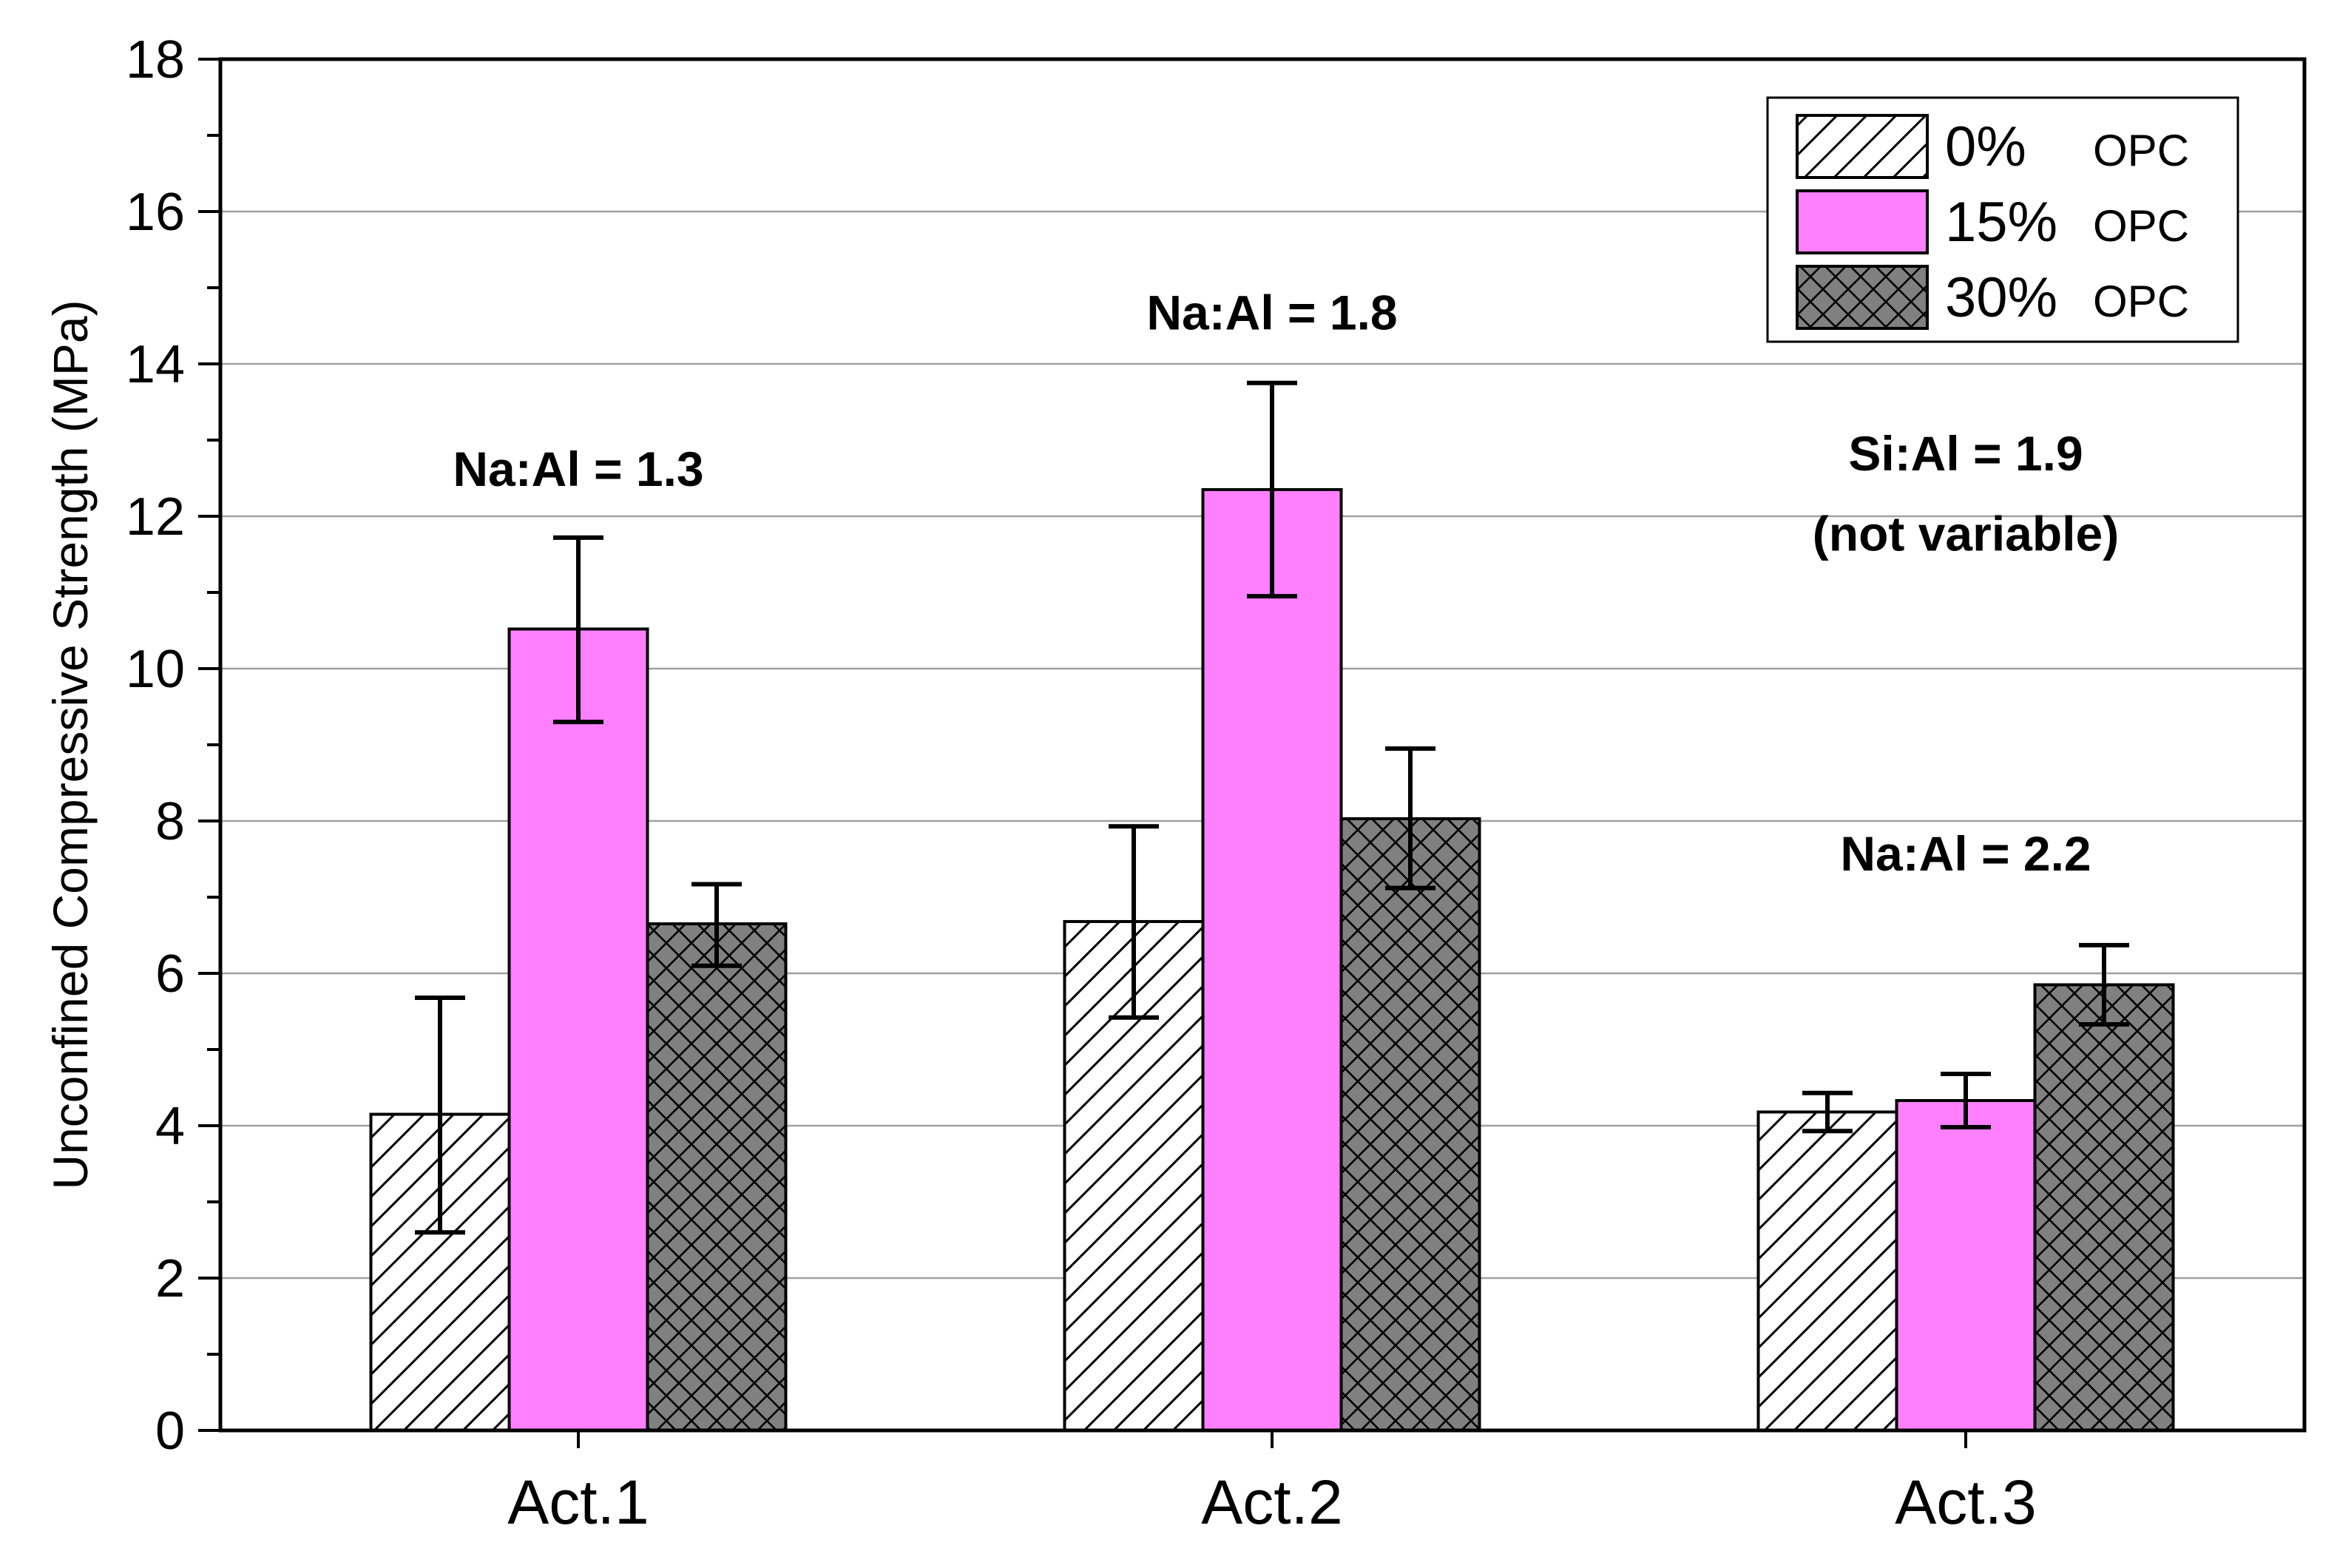  I want to click on annotation: Na:Al = 1.3, so click(578, 469).